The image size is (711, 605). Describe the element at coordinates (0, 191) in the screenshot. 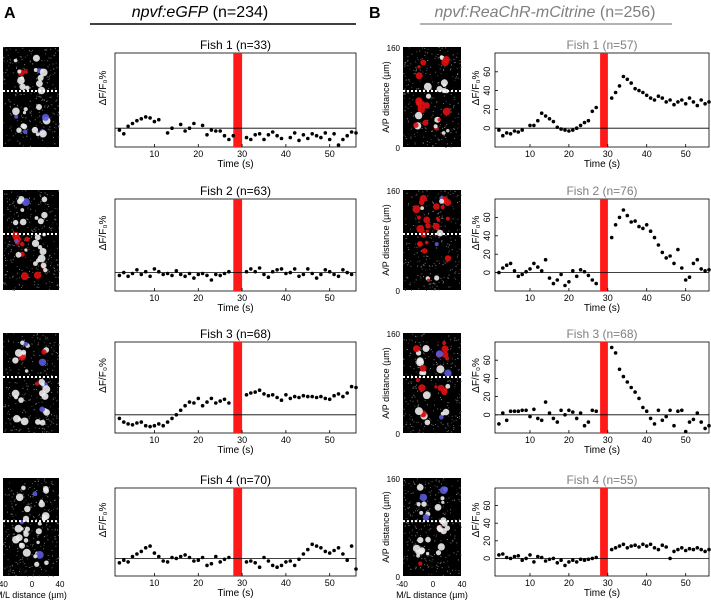

I see `image-ytick-top: 160` at that location.